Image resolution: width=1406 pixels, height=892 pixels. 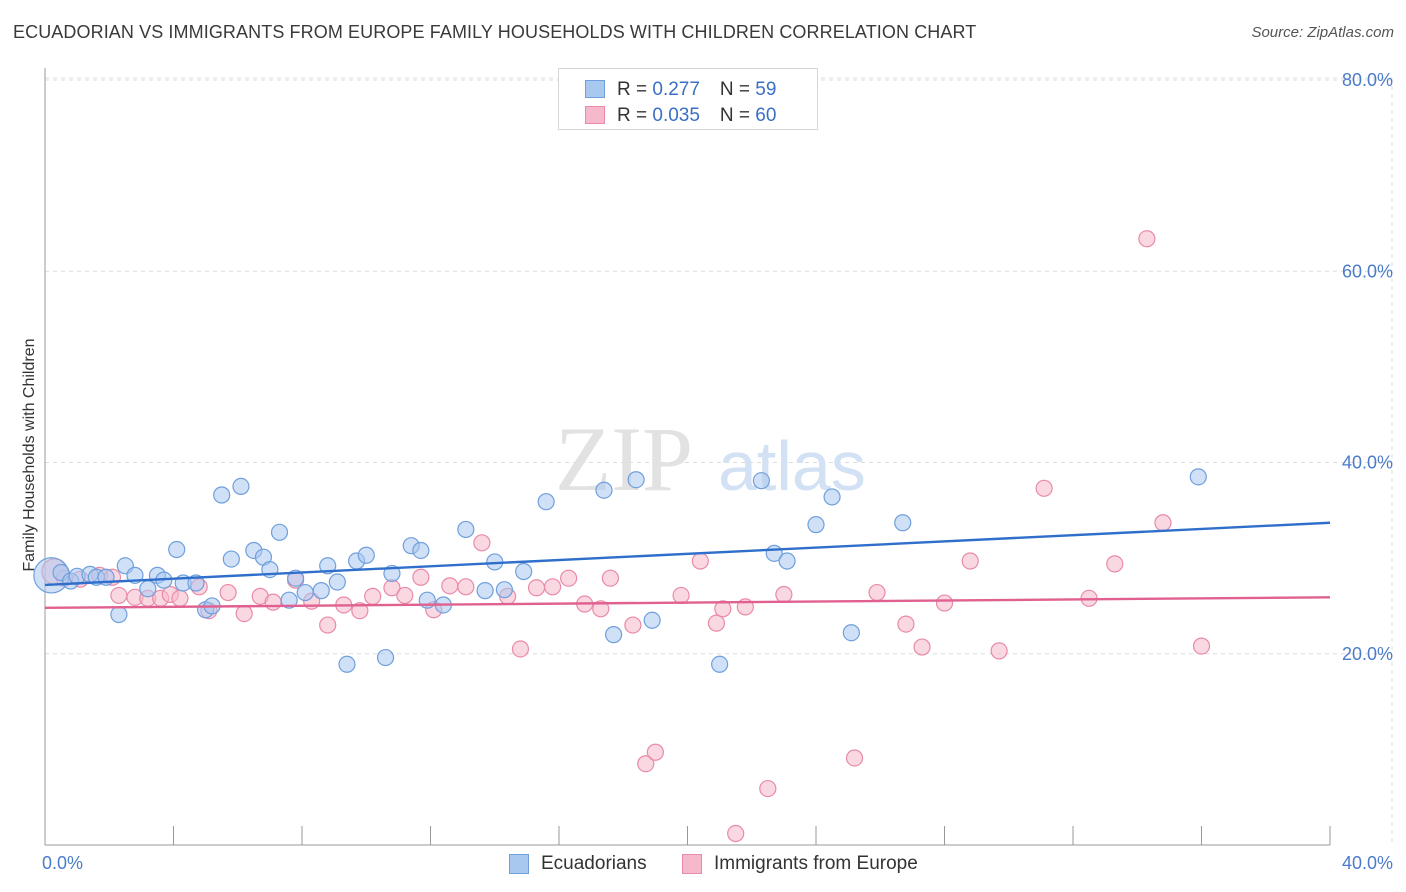 I want to click on ecuadorian-trend-line, so click(x=687, y=554).